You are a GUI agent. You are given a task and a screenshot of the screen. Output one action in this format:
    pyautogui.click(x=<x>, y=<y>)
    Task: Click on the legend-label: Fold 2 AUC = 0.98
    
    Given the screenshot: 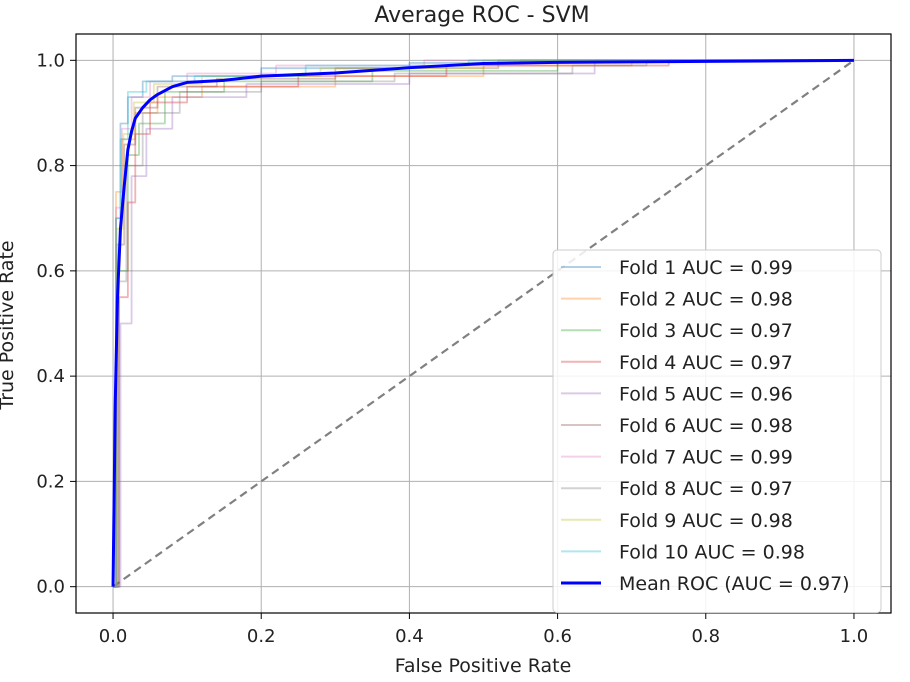 What is the action you would take?
    pyautogui.click(x=706, y=300)
    